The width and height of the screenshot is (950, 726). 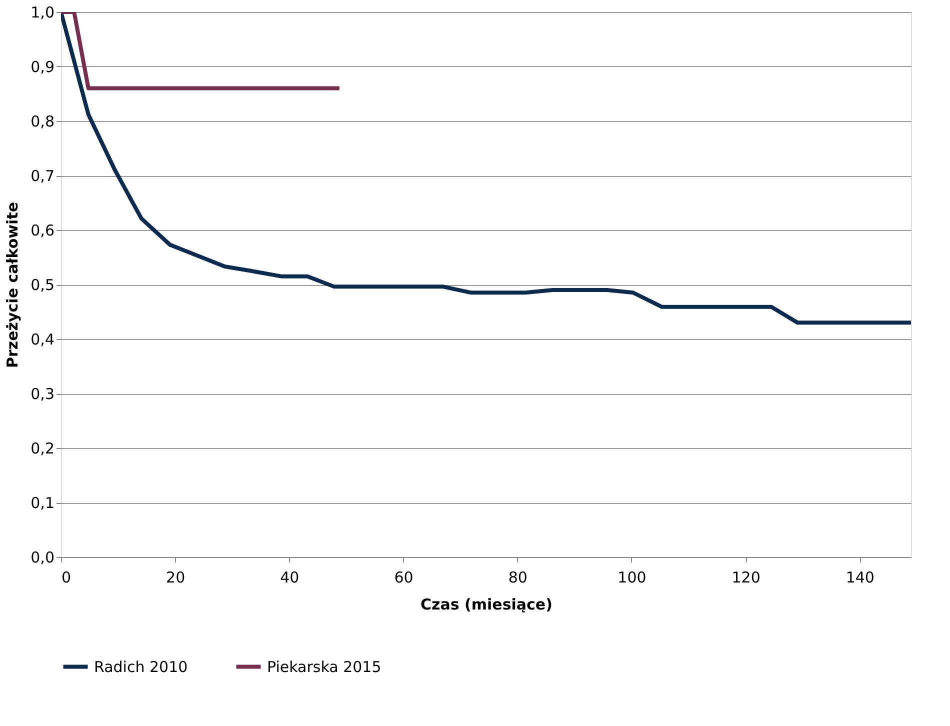 I want to click on x-tick-label: 140, so click(x=860, y=577).